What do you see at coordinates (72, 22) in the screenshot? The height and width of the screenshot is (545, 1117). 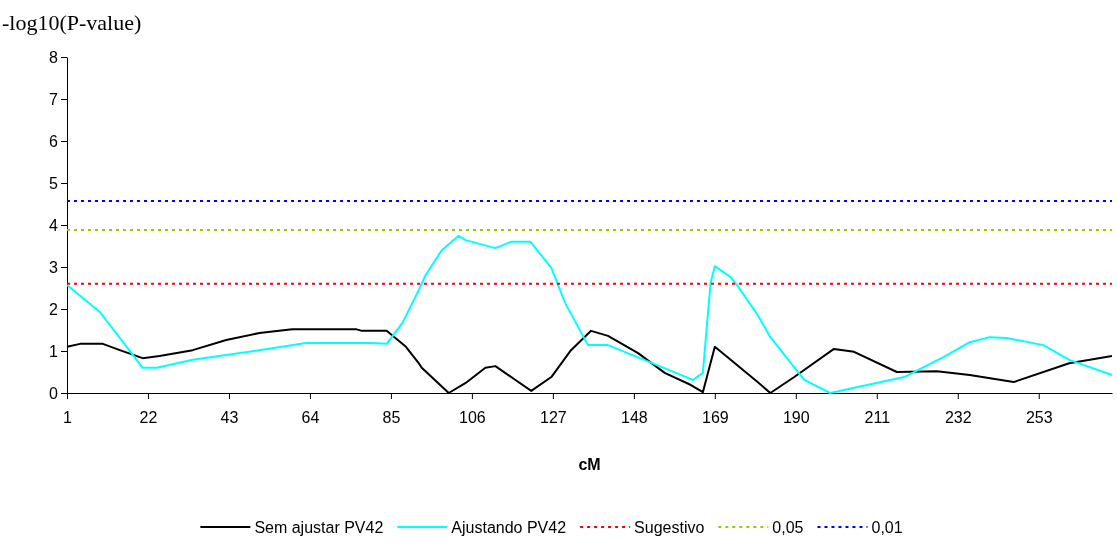 I see `y-axis-title: -log10(P-value)` at bounding box center [72, 22].